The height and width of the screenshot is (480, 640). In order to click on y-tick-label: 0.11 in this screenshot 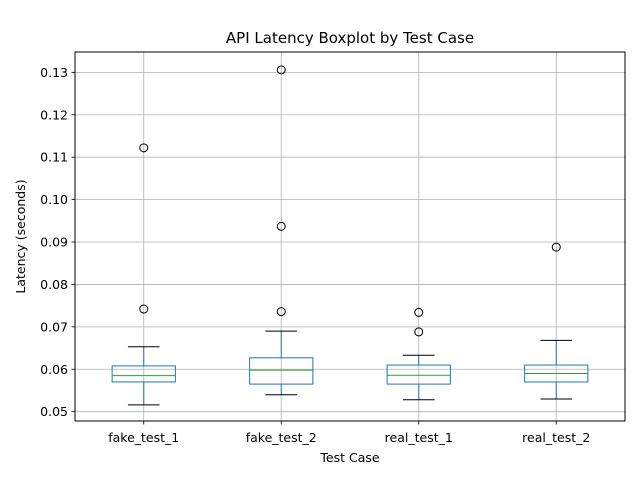, I will do `click(54, 157)`.